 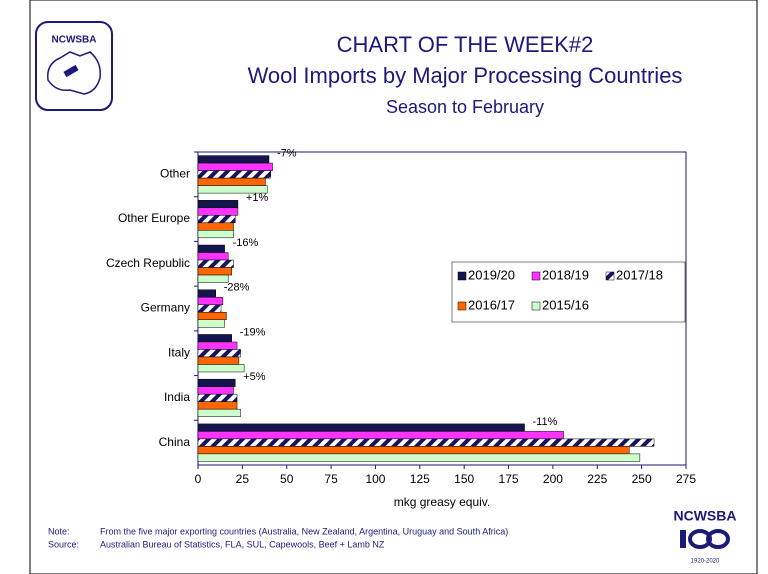 What do you see at coordinates (257, 198) in the screenshot?
I see `change-label: +1%` at bounding box center [257, 198].